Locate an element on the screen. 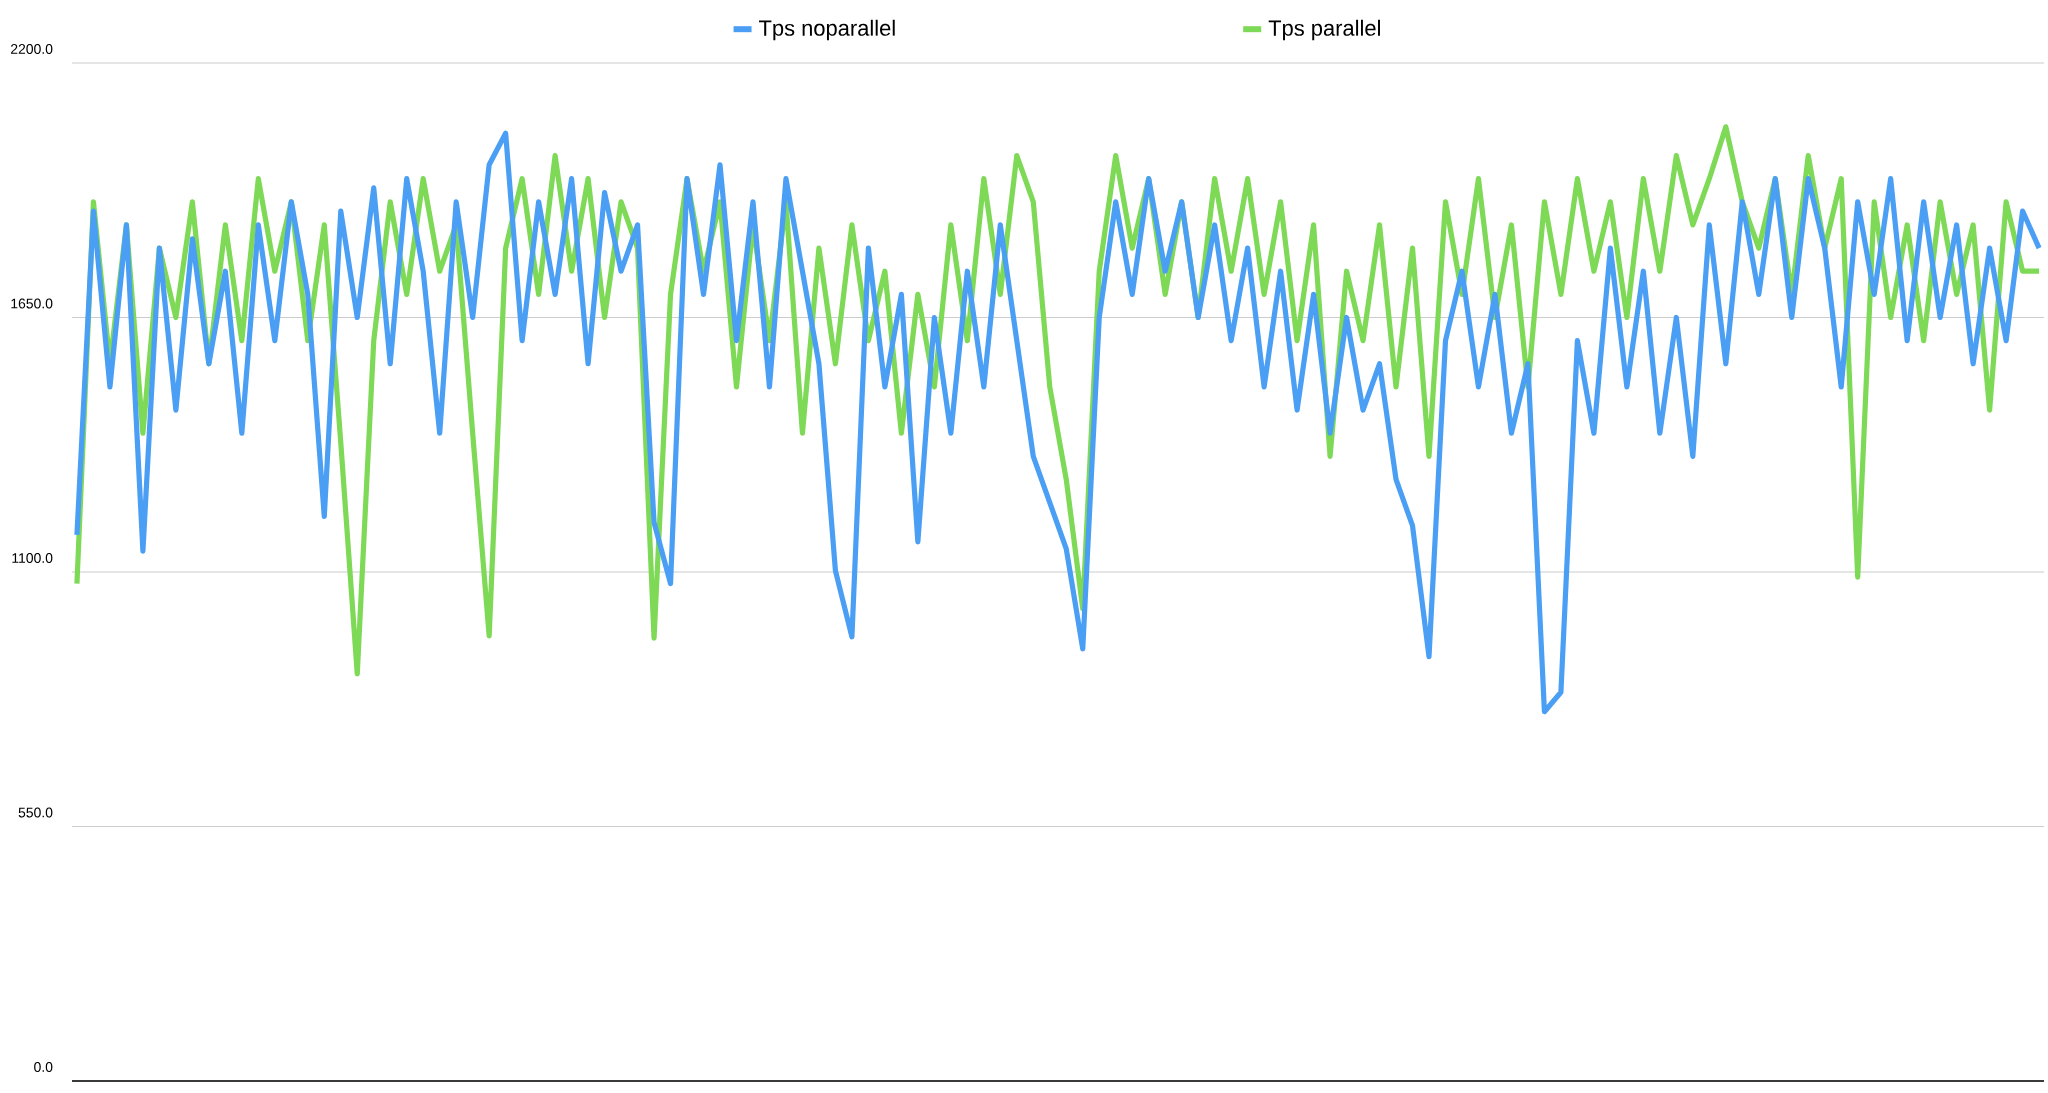 The height and width of the screenshot is (1093, 2048). legend-label: Tps noparallel is located at coordinates (827, 30).